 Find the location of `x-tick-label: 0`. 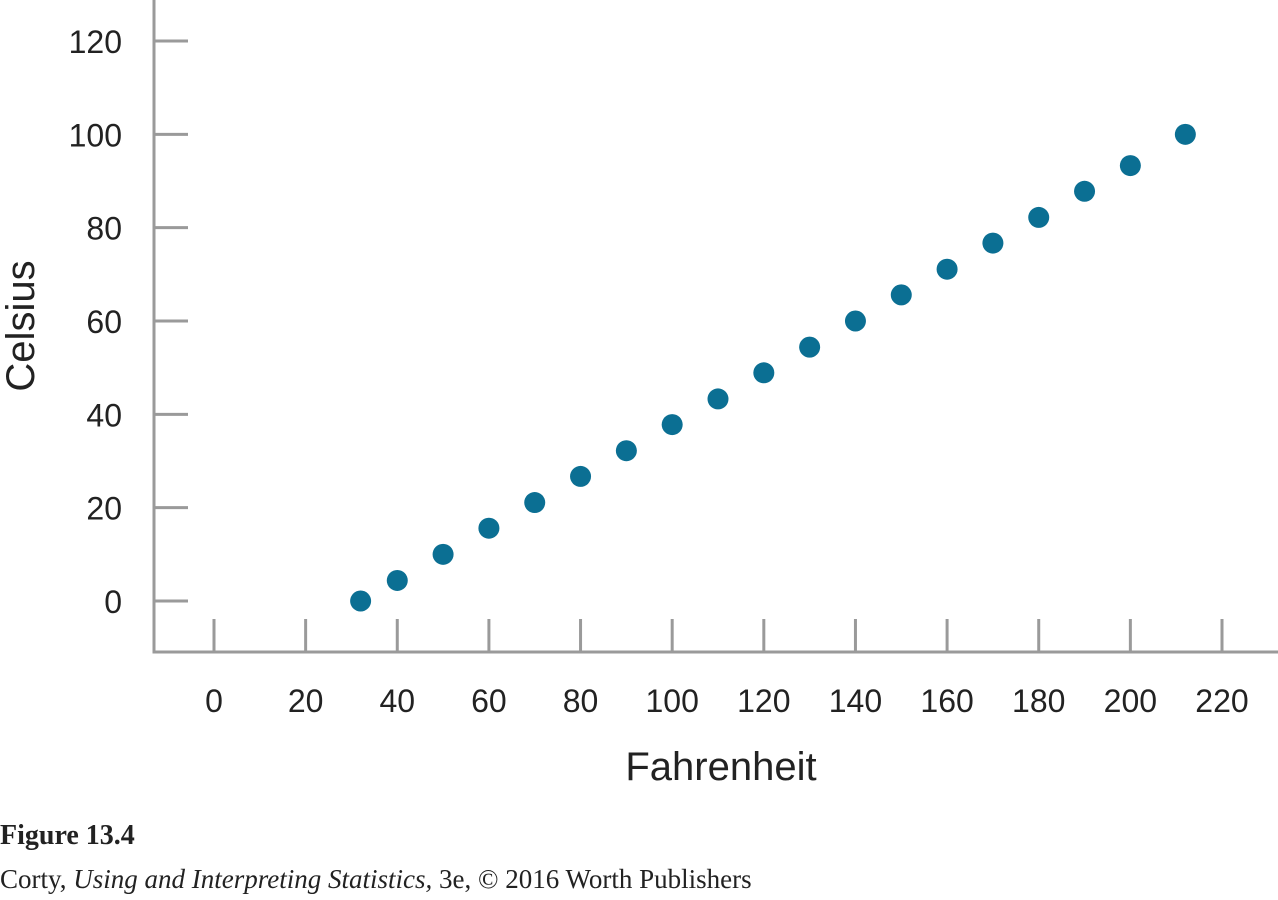

x-tick-label: 0 is located at coordinates (214, 701).